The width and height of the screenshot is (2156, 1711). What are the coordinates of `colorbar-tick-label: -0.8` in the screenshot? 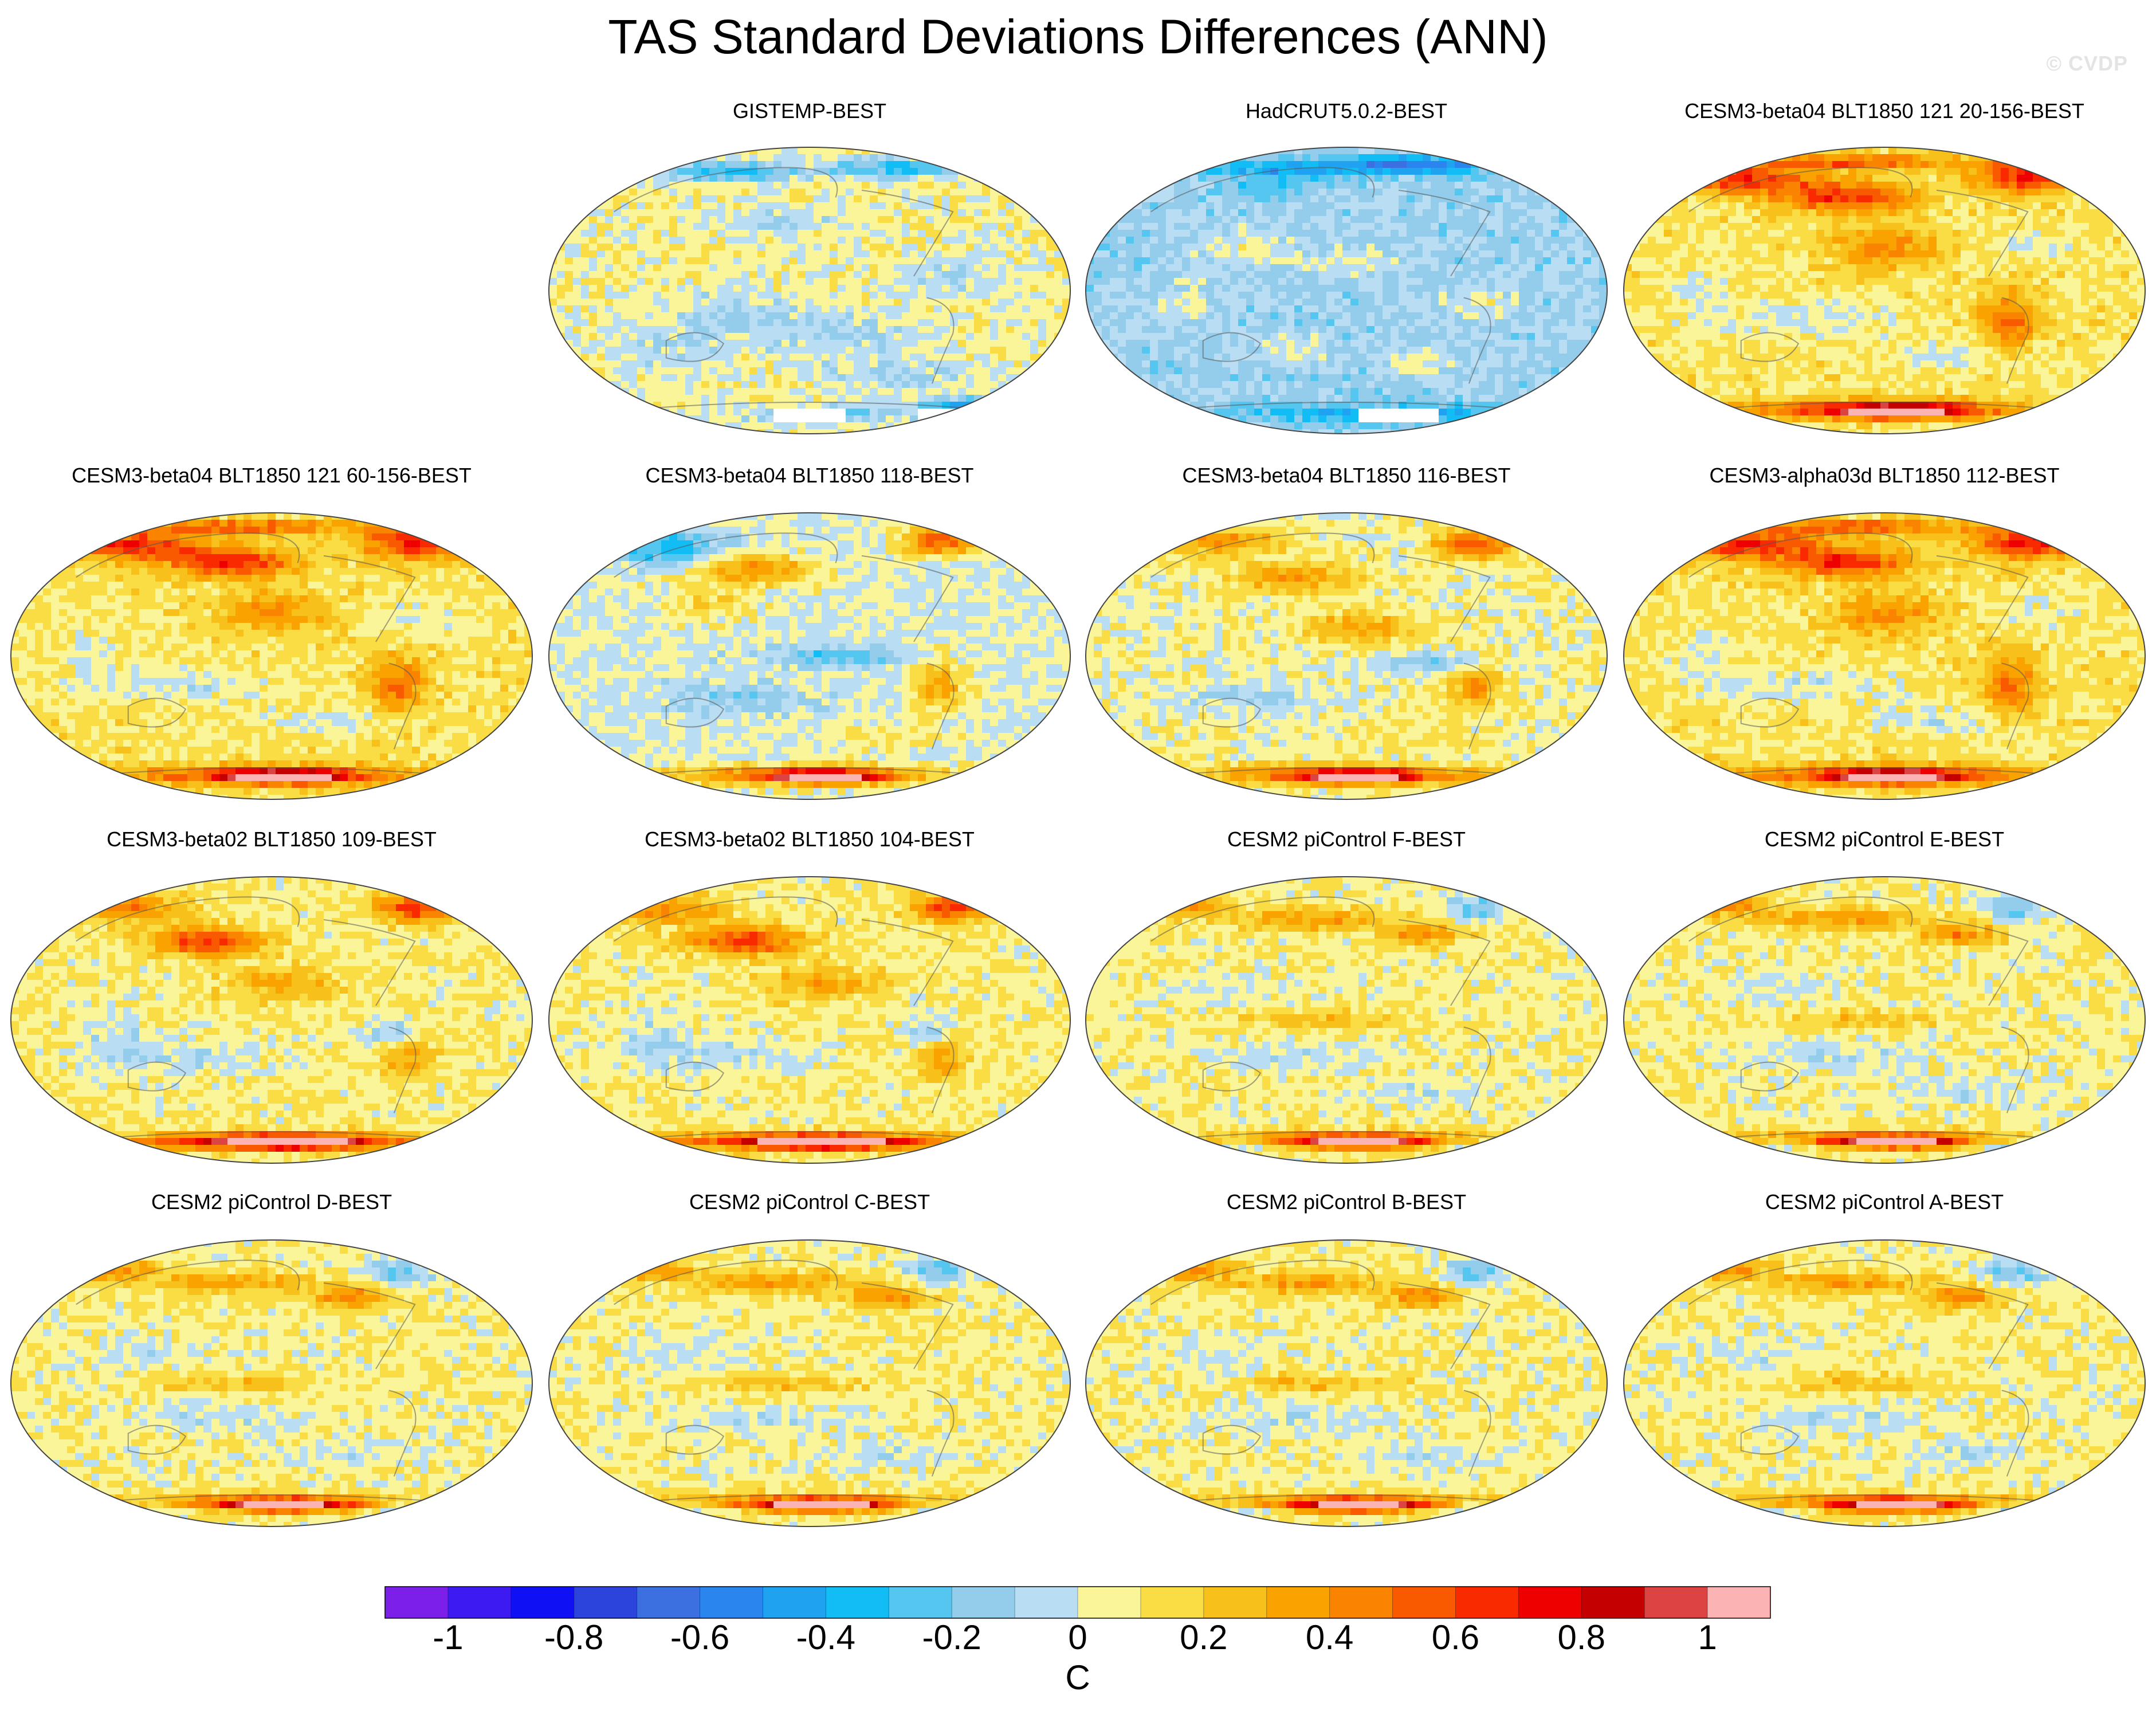 It's located at (574, 1637).